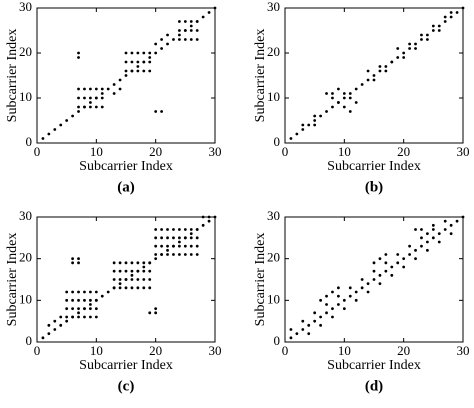 The width and height of the screenshot is (474, 408). I want to click on y-tick-label: 10, so click(273, 298).